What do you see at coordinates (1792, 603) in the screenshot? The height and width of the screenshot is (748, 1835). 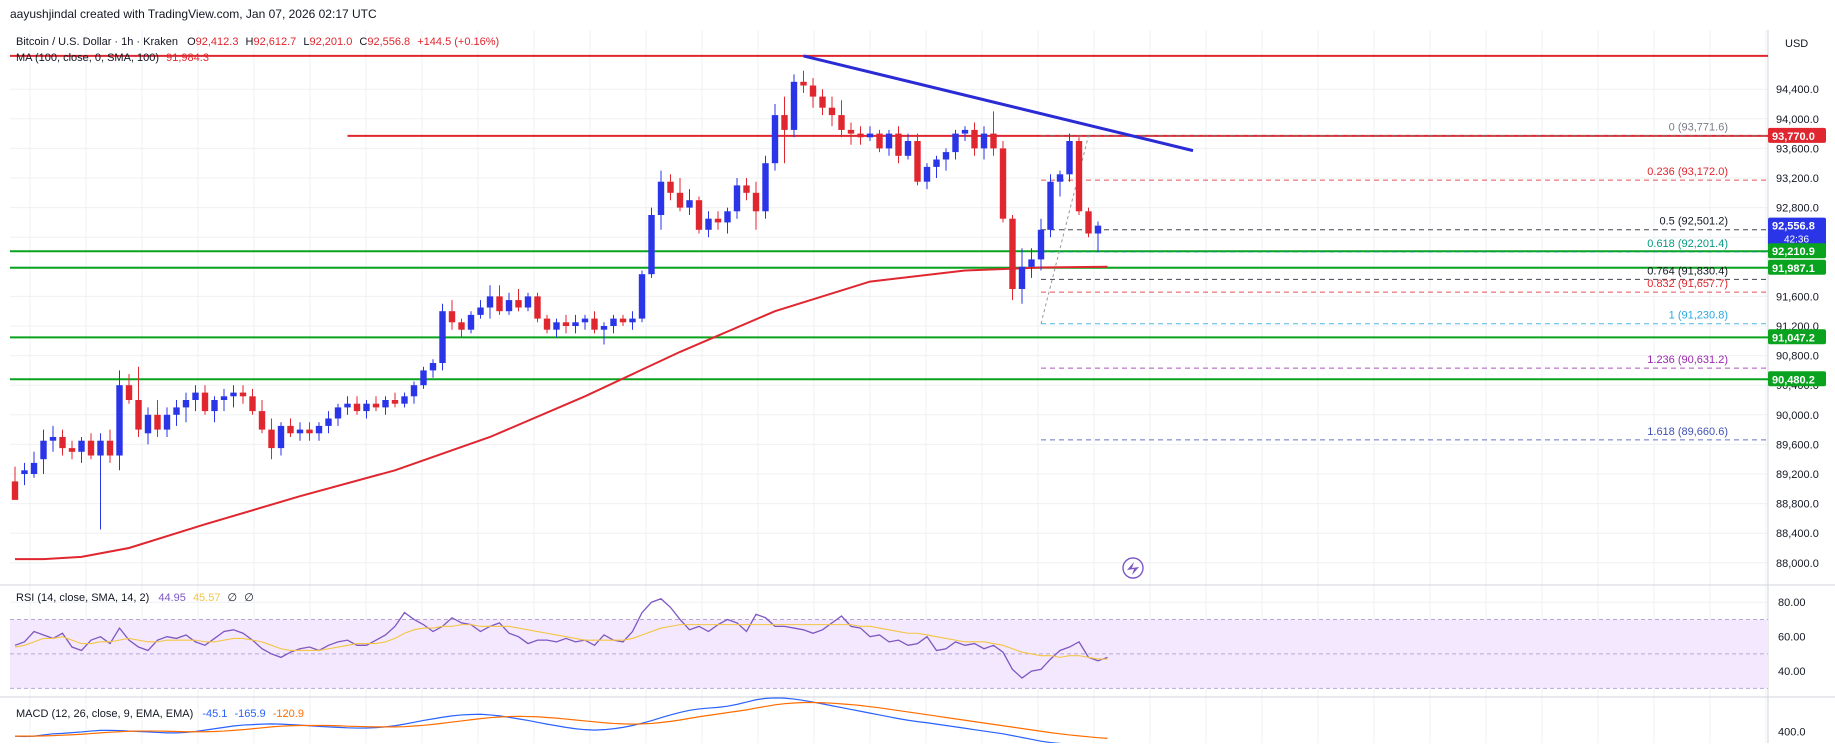 I see `rsi-tick-label: 80.00` at bounding box center [1792, 603].